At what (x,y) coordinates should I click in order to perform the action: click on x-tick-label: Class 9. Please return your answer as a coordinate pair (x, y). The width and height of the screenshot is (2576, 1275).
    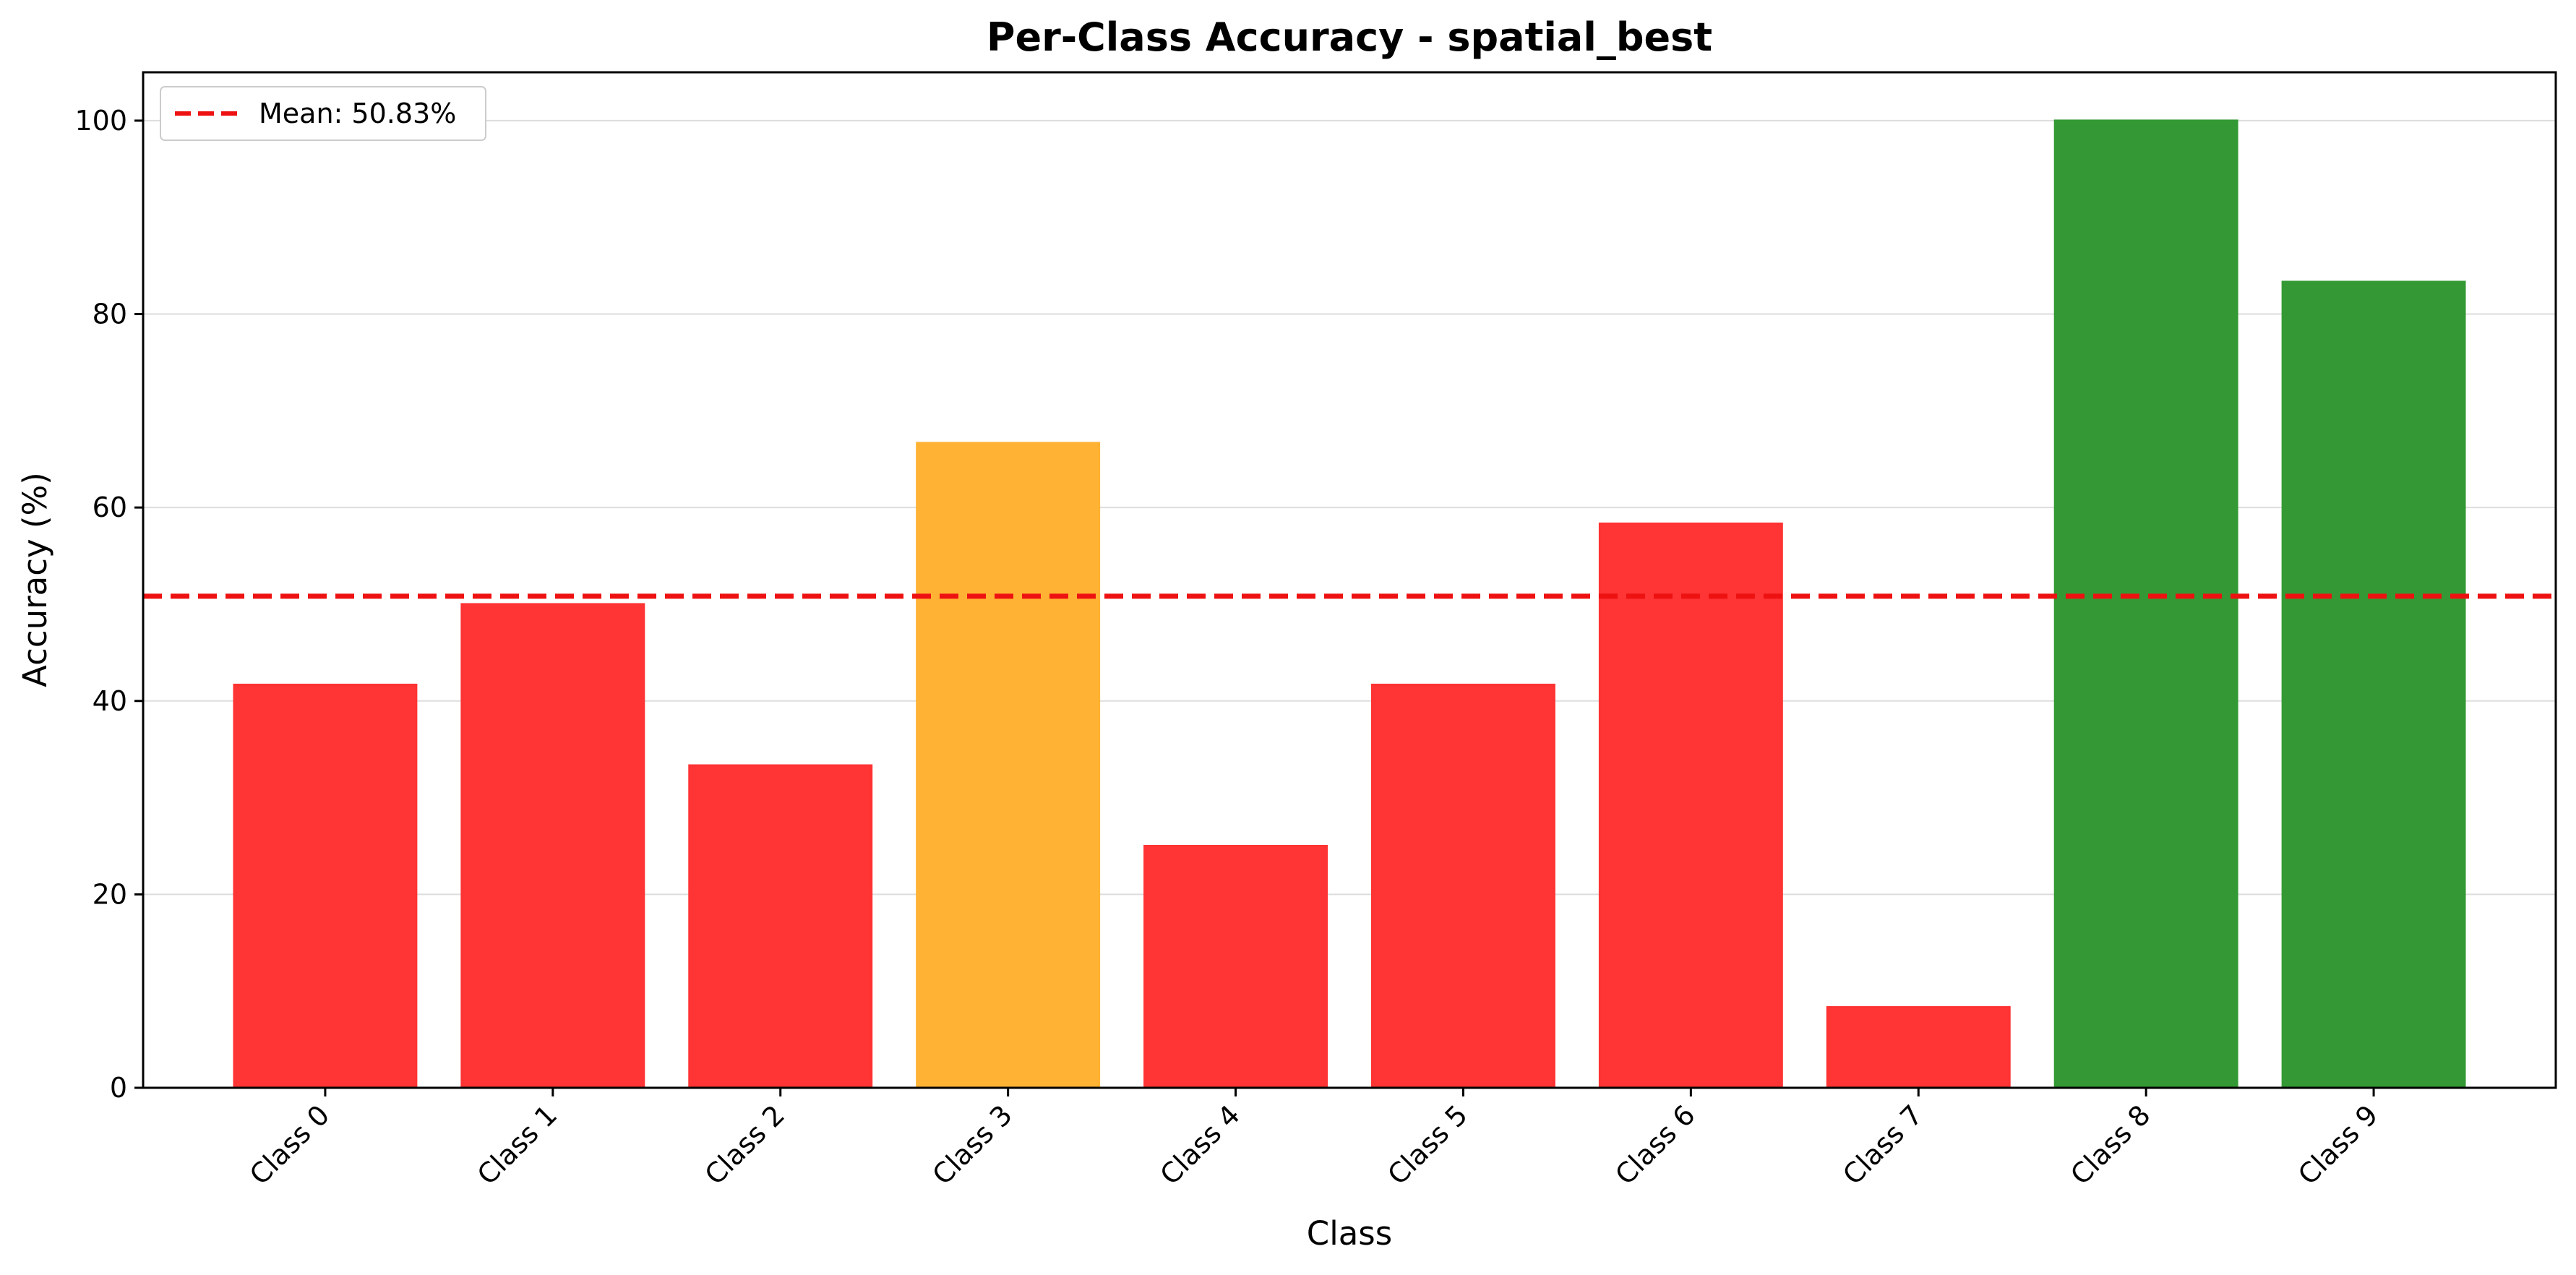
    Looking at the image, I should click on (2338, 1144).